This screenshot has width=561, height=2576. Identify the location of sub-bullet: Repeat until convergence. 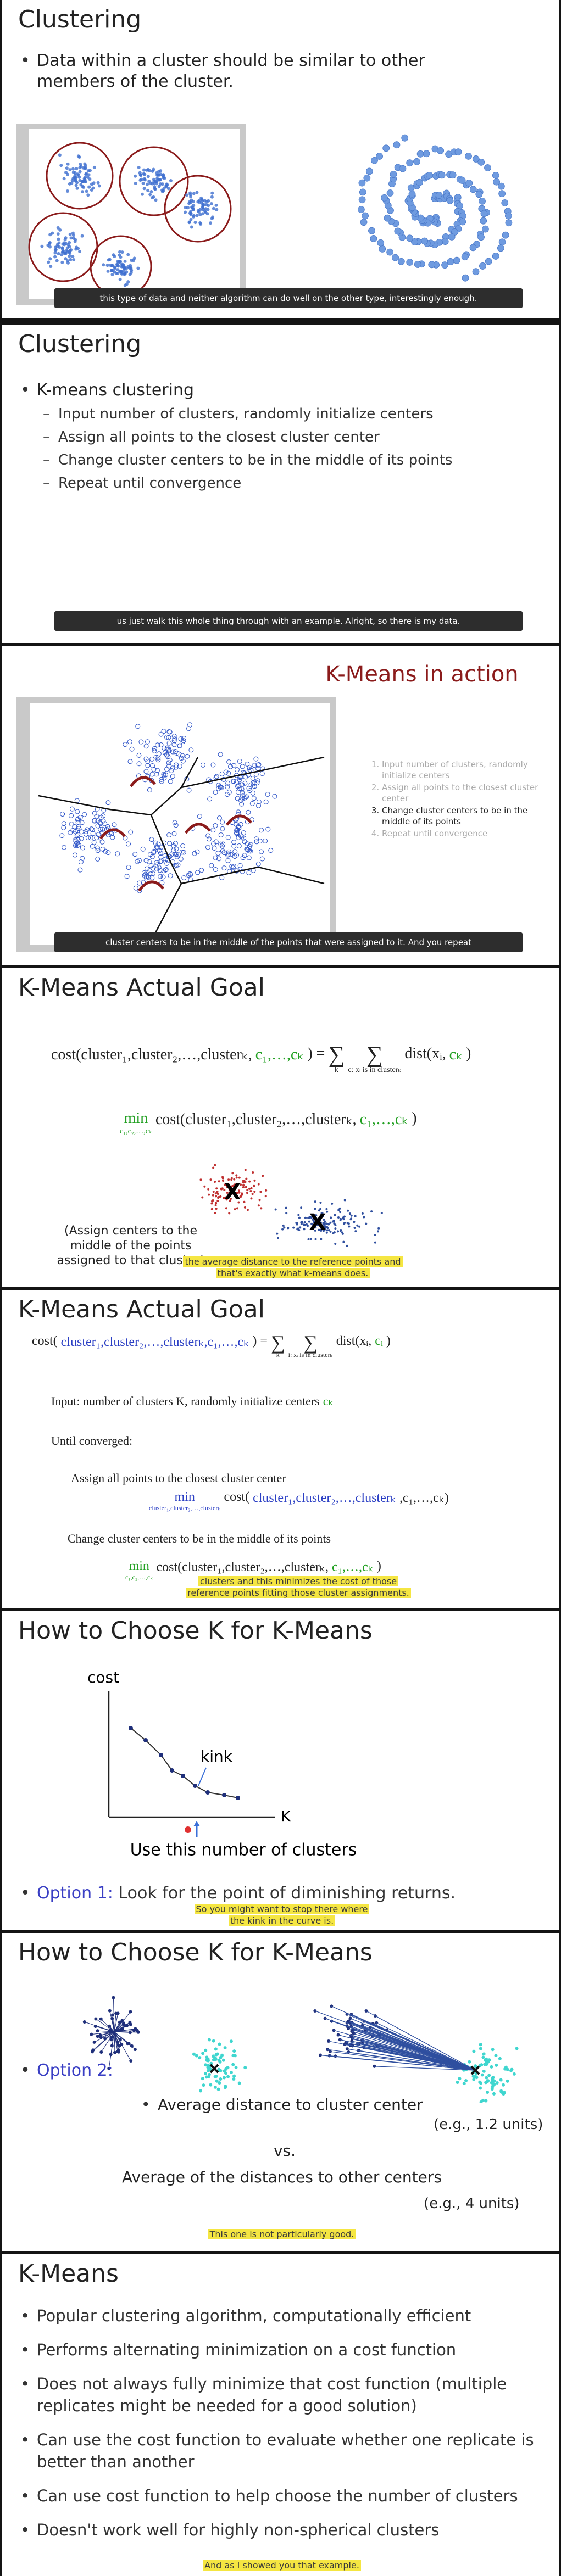
(247, 484).